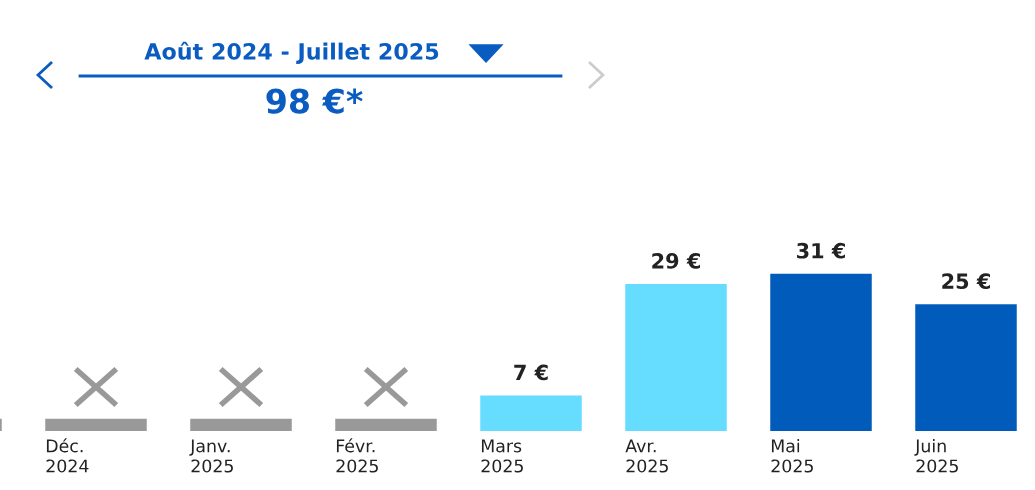  I want to click on x-tick-label: Févr. 2025, so click(357, 455).